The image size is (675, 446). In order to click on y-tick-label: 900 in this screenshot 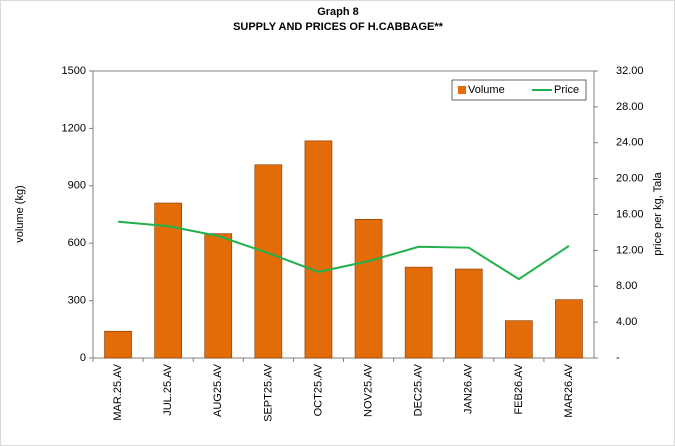, I will do `click(77, 186)`.